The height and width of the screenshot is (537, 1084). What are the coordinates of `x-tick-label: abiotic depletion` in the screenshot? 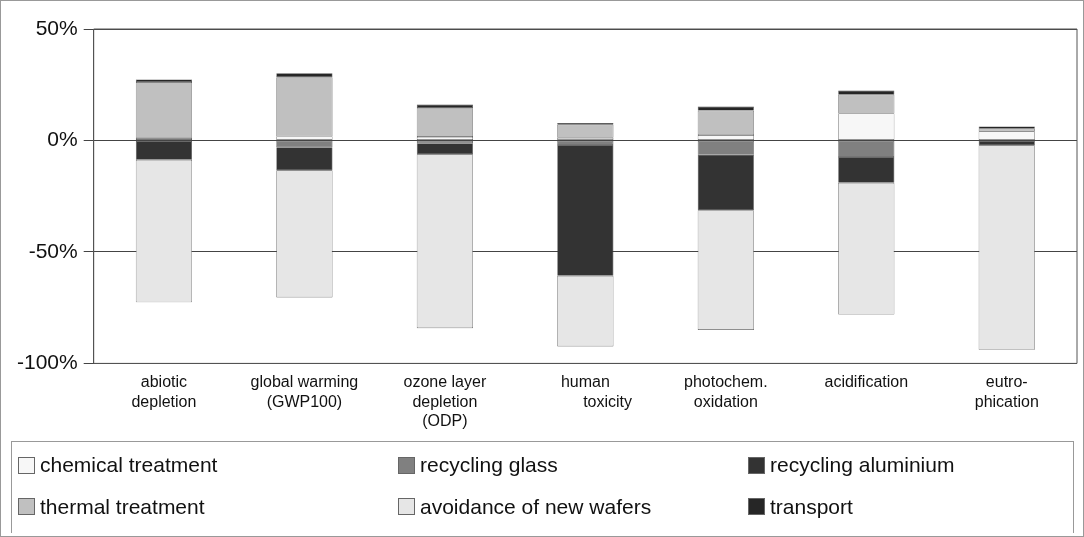 It's located at (164, 391).